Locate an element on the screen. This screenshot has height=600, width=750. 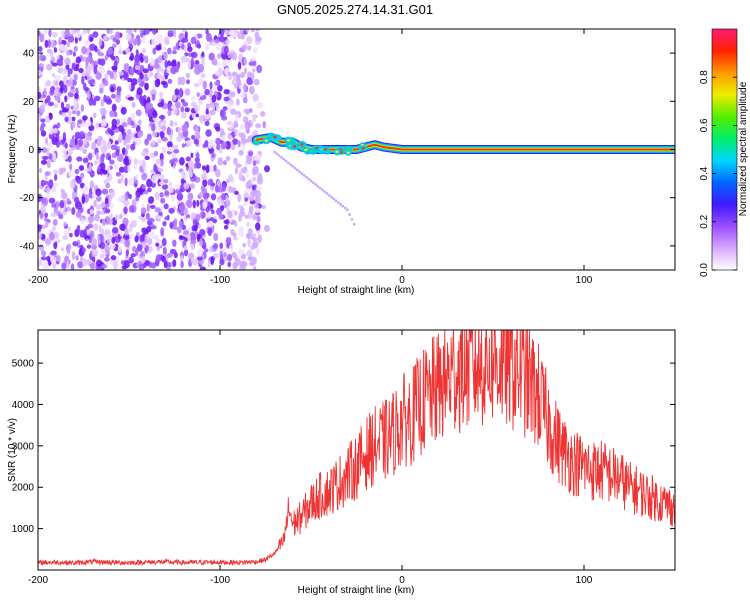
snr-x-tick-label: -200 is located at coordinates (38, 580).